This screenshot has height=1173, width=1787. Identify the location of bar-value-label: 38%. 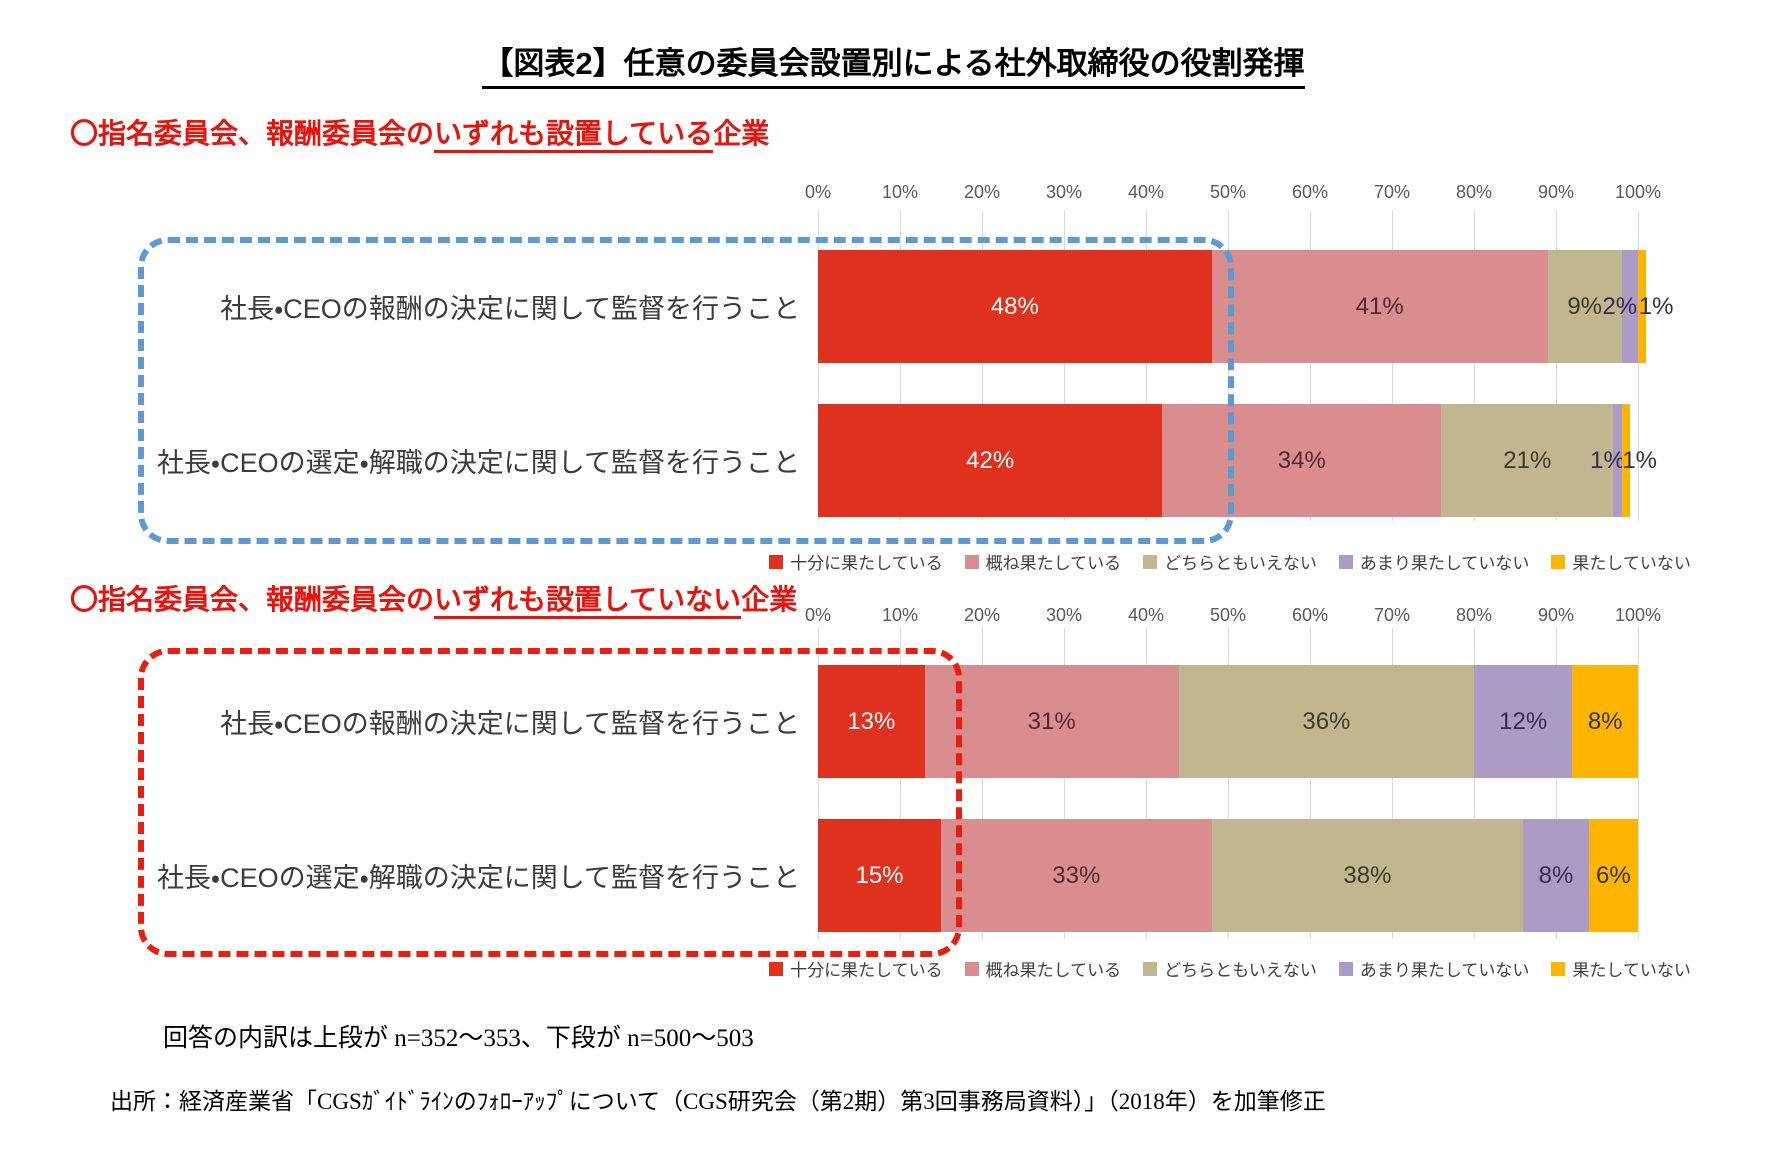
(1367, 875).